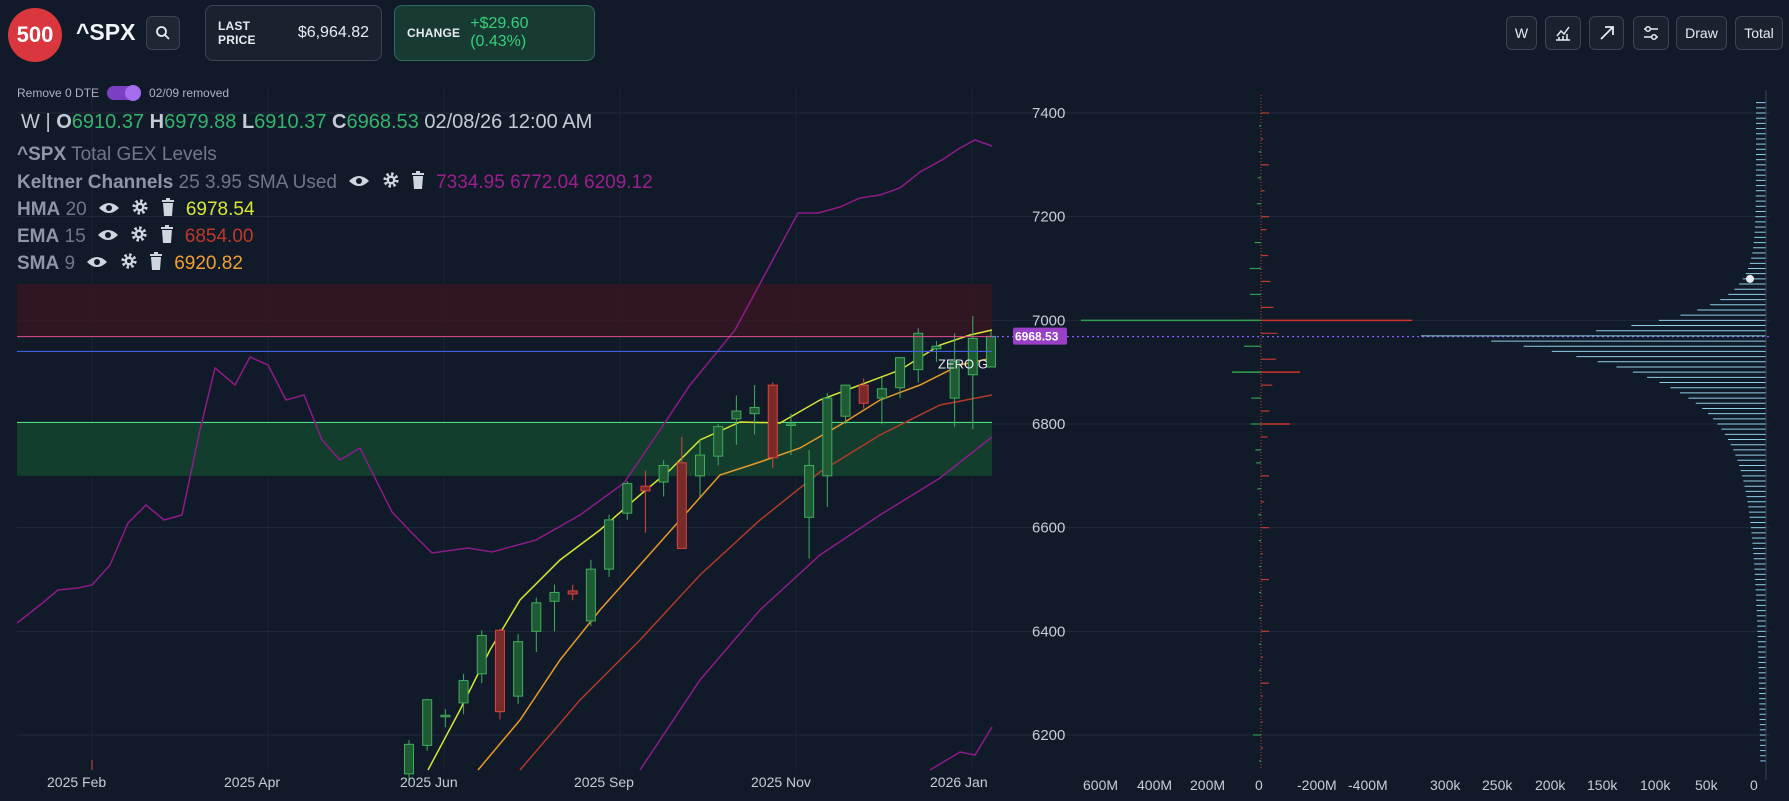 This screenshot has height=801, width=1789. What do you see at coordinates (1701, 33) in the screenshot?
I see `draw-button: Draw` at bounding box center [1701, 33].